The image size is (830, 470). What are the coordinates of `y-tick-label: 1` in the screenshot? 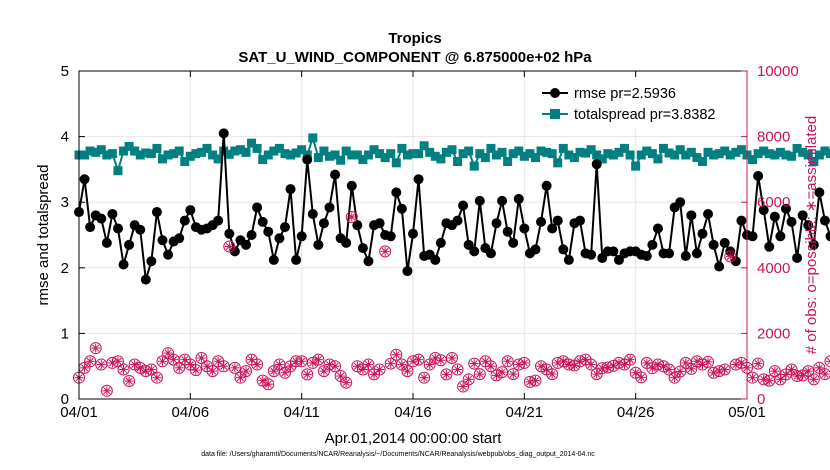 It's located at (65, 333).